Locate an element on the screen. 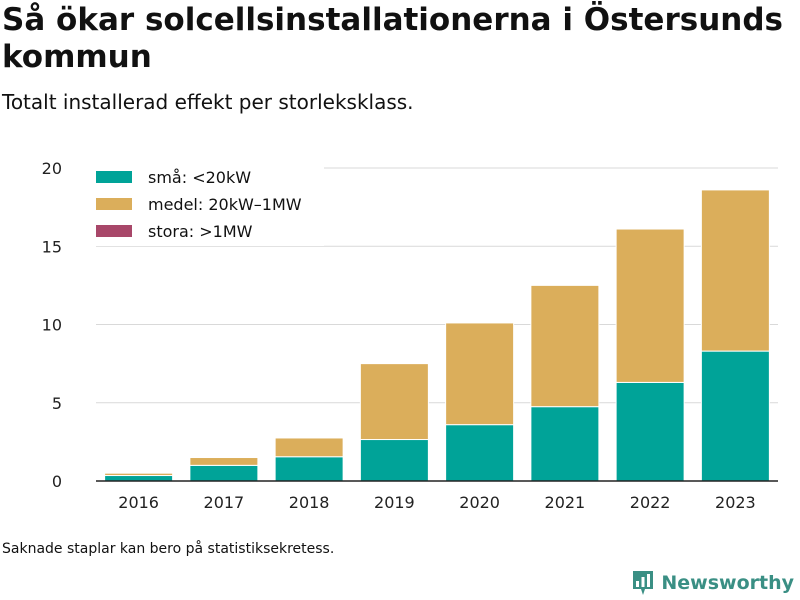  bar-chart-icon is located at coordinates (643, 583).